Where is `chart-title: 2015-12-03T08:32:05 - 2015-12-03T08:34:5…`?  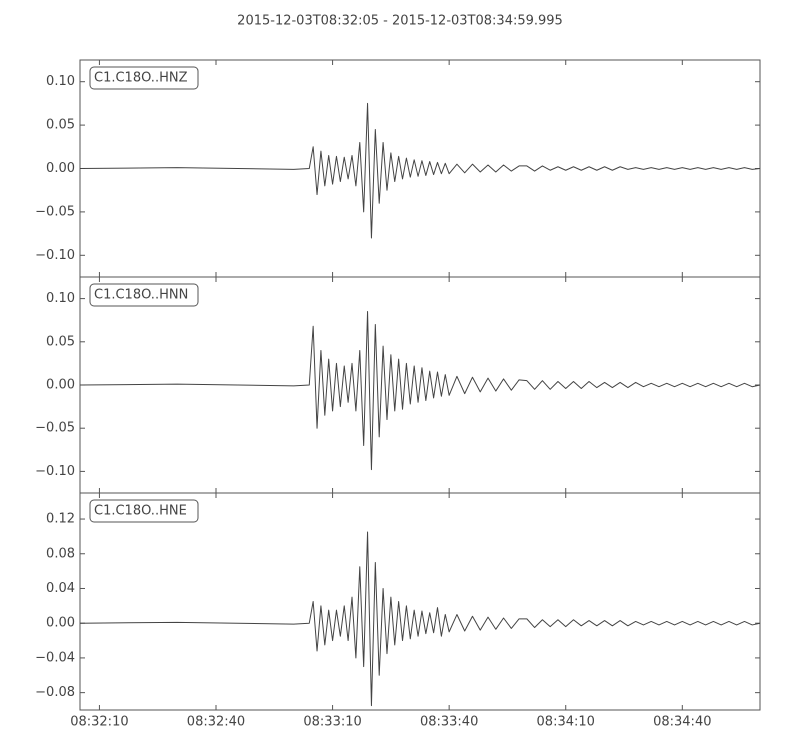
chart-title: 2015-12-03T08:32:05 - 2015-12-03T08:34:5… is located at coordinates (400, 21).